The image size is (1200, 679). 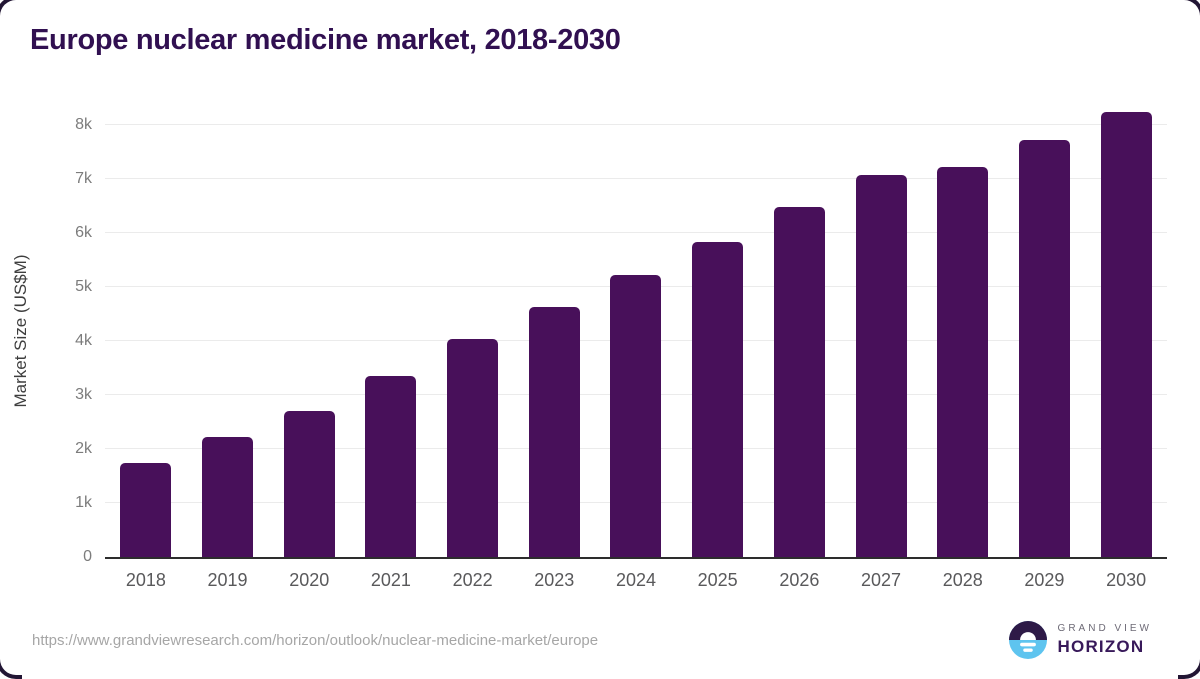 What do you see at coordinates (472, 580) in the screenshot?
I see `x-label-2022: 2022` at bounding box center [472, 580].